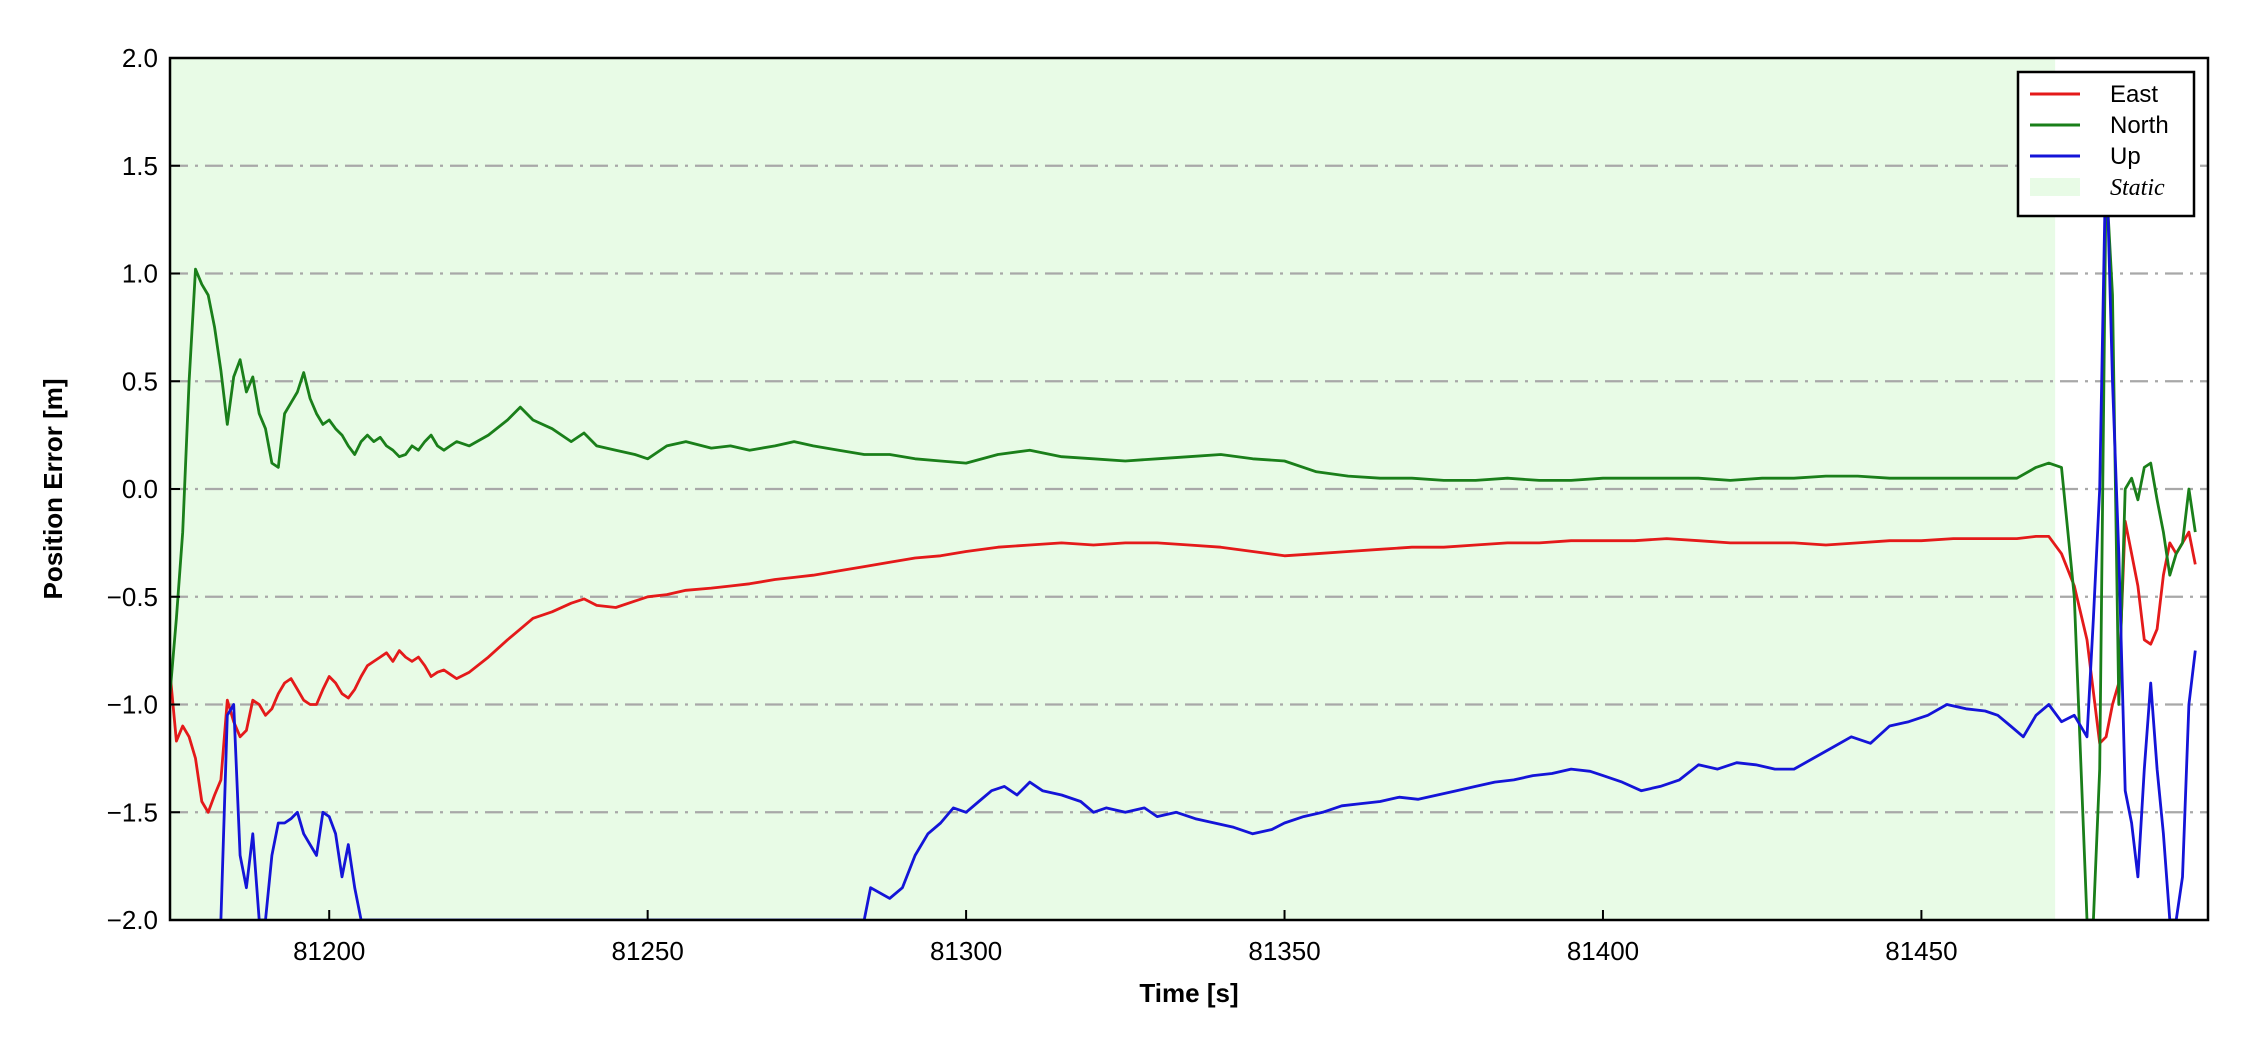 This screenshot has width=2250, height=1050. Describe the element at coordinates (1921, 951) in the screenshot. I see `x-tick-label: 81450` at that location.